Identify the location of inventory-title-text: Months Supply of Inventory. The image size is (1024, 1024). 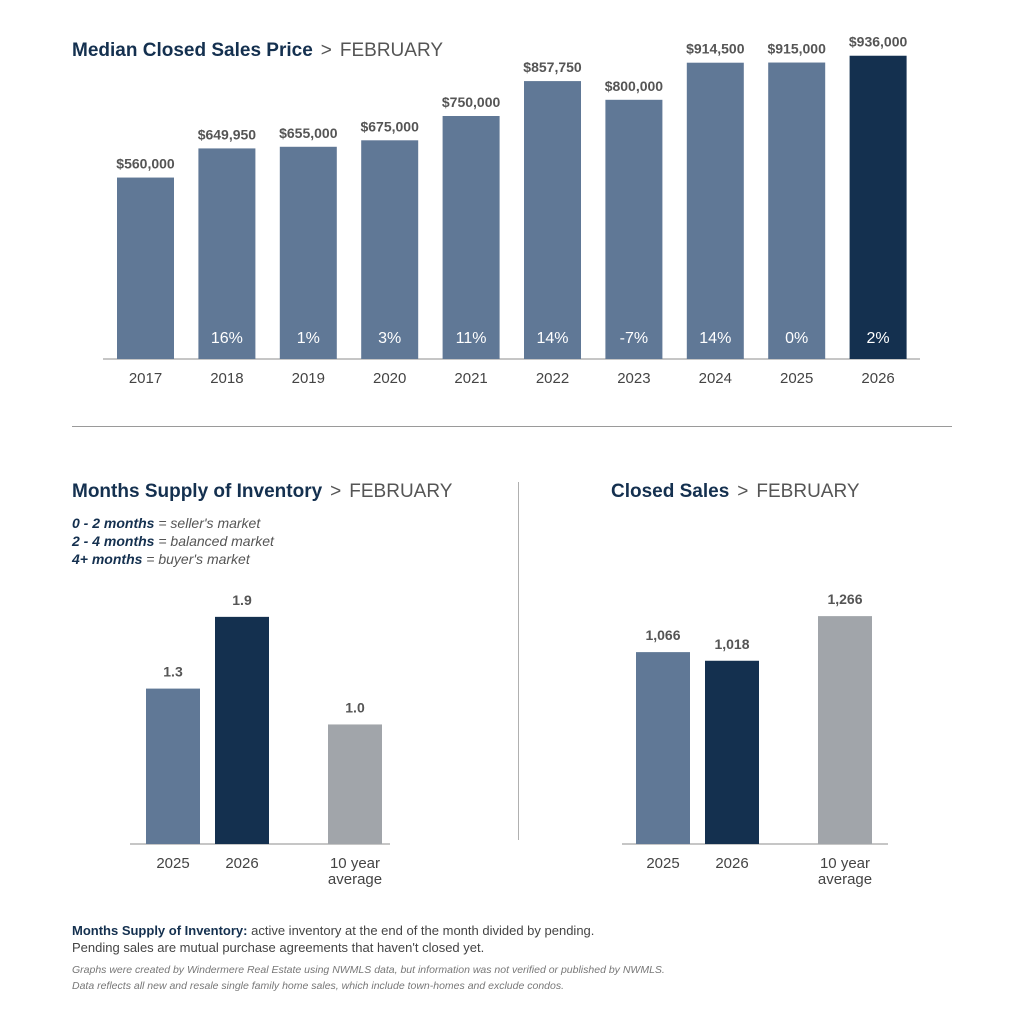
(197, 491).